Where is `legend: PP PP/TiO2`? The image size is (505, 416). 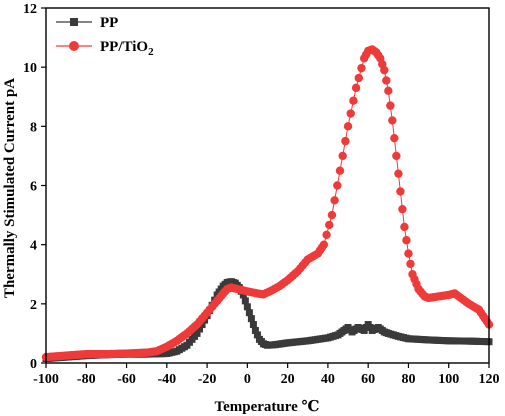 legend: PP PP/TiO2 is located at coordinates (105, 36).